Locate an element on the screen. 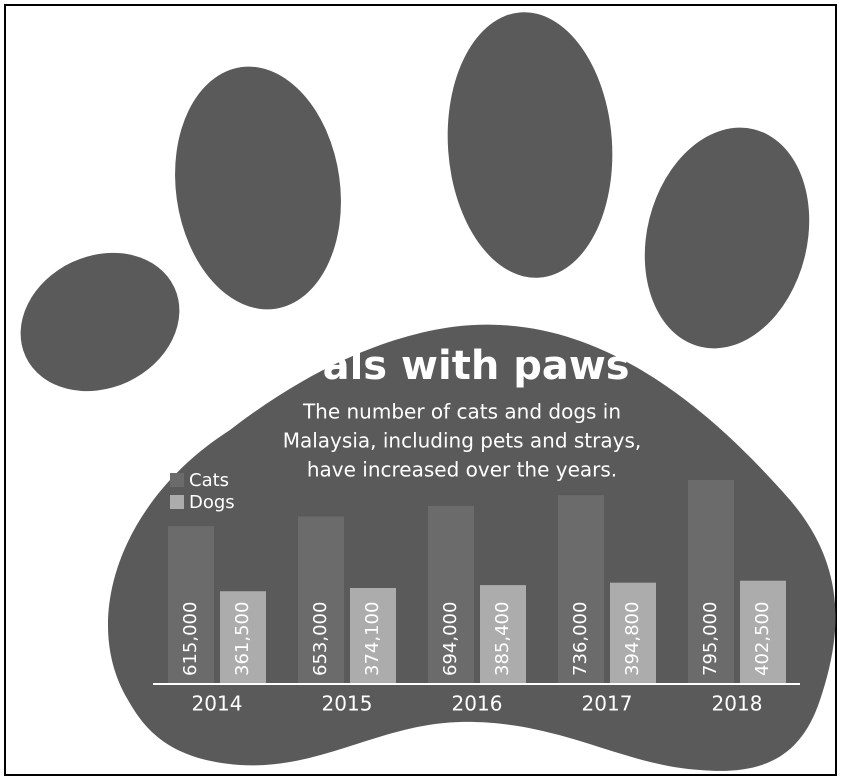 This screenshot has height=780, width=841. value-label: 795,000 is located at coordinates (710, 639).